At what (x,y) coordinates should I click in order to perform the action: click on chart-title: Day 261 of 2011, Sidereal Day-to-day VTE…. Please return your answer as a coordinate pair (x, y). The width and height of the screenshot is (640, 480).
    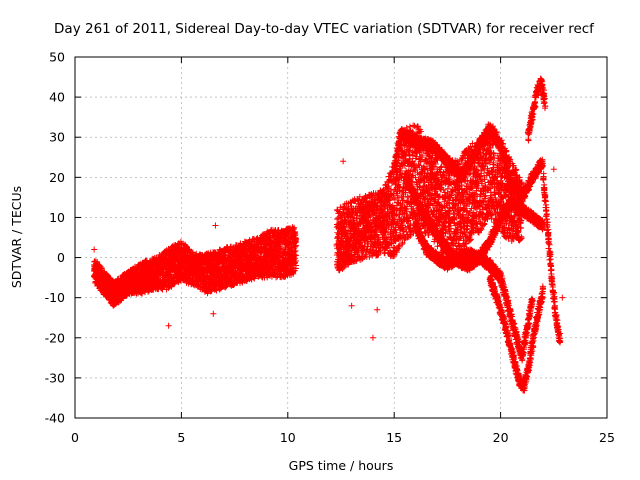
    Looking at the image, I should click on (324, 29).